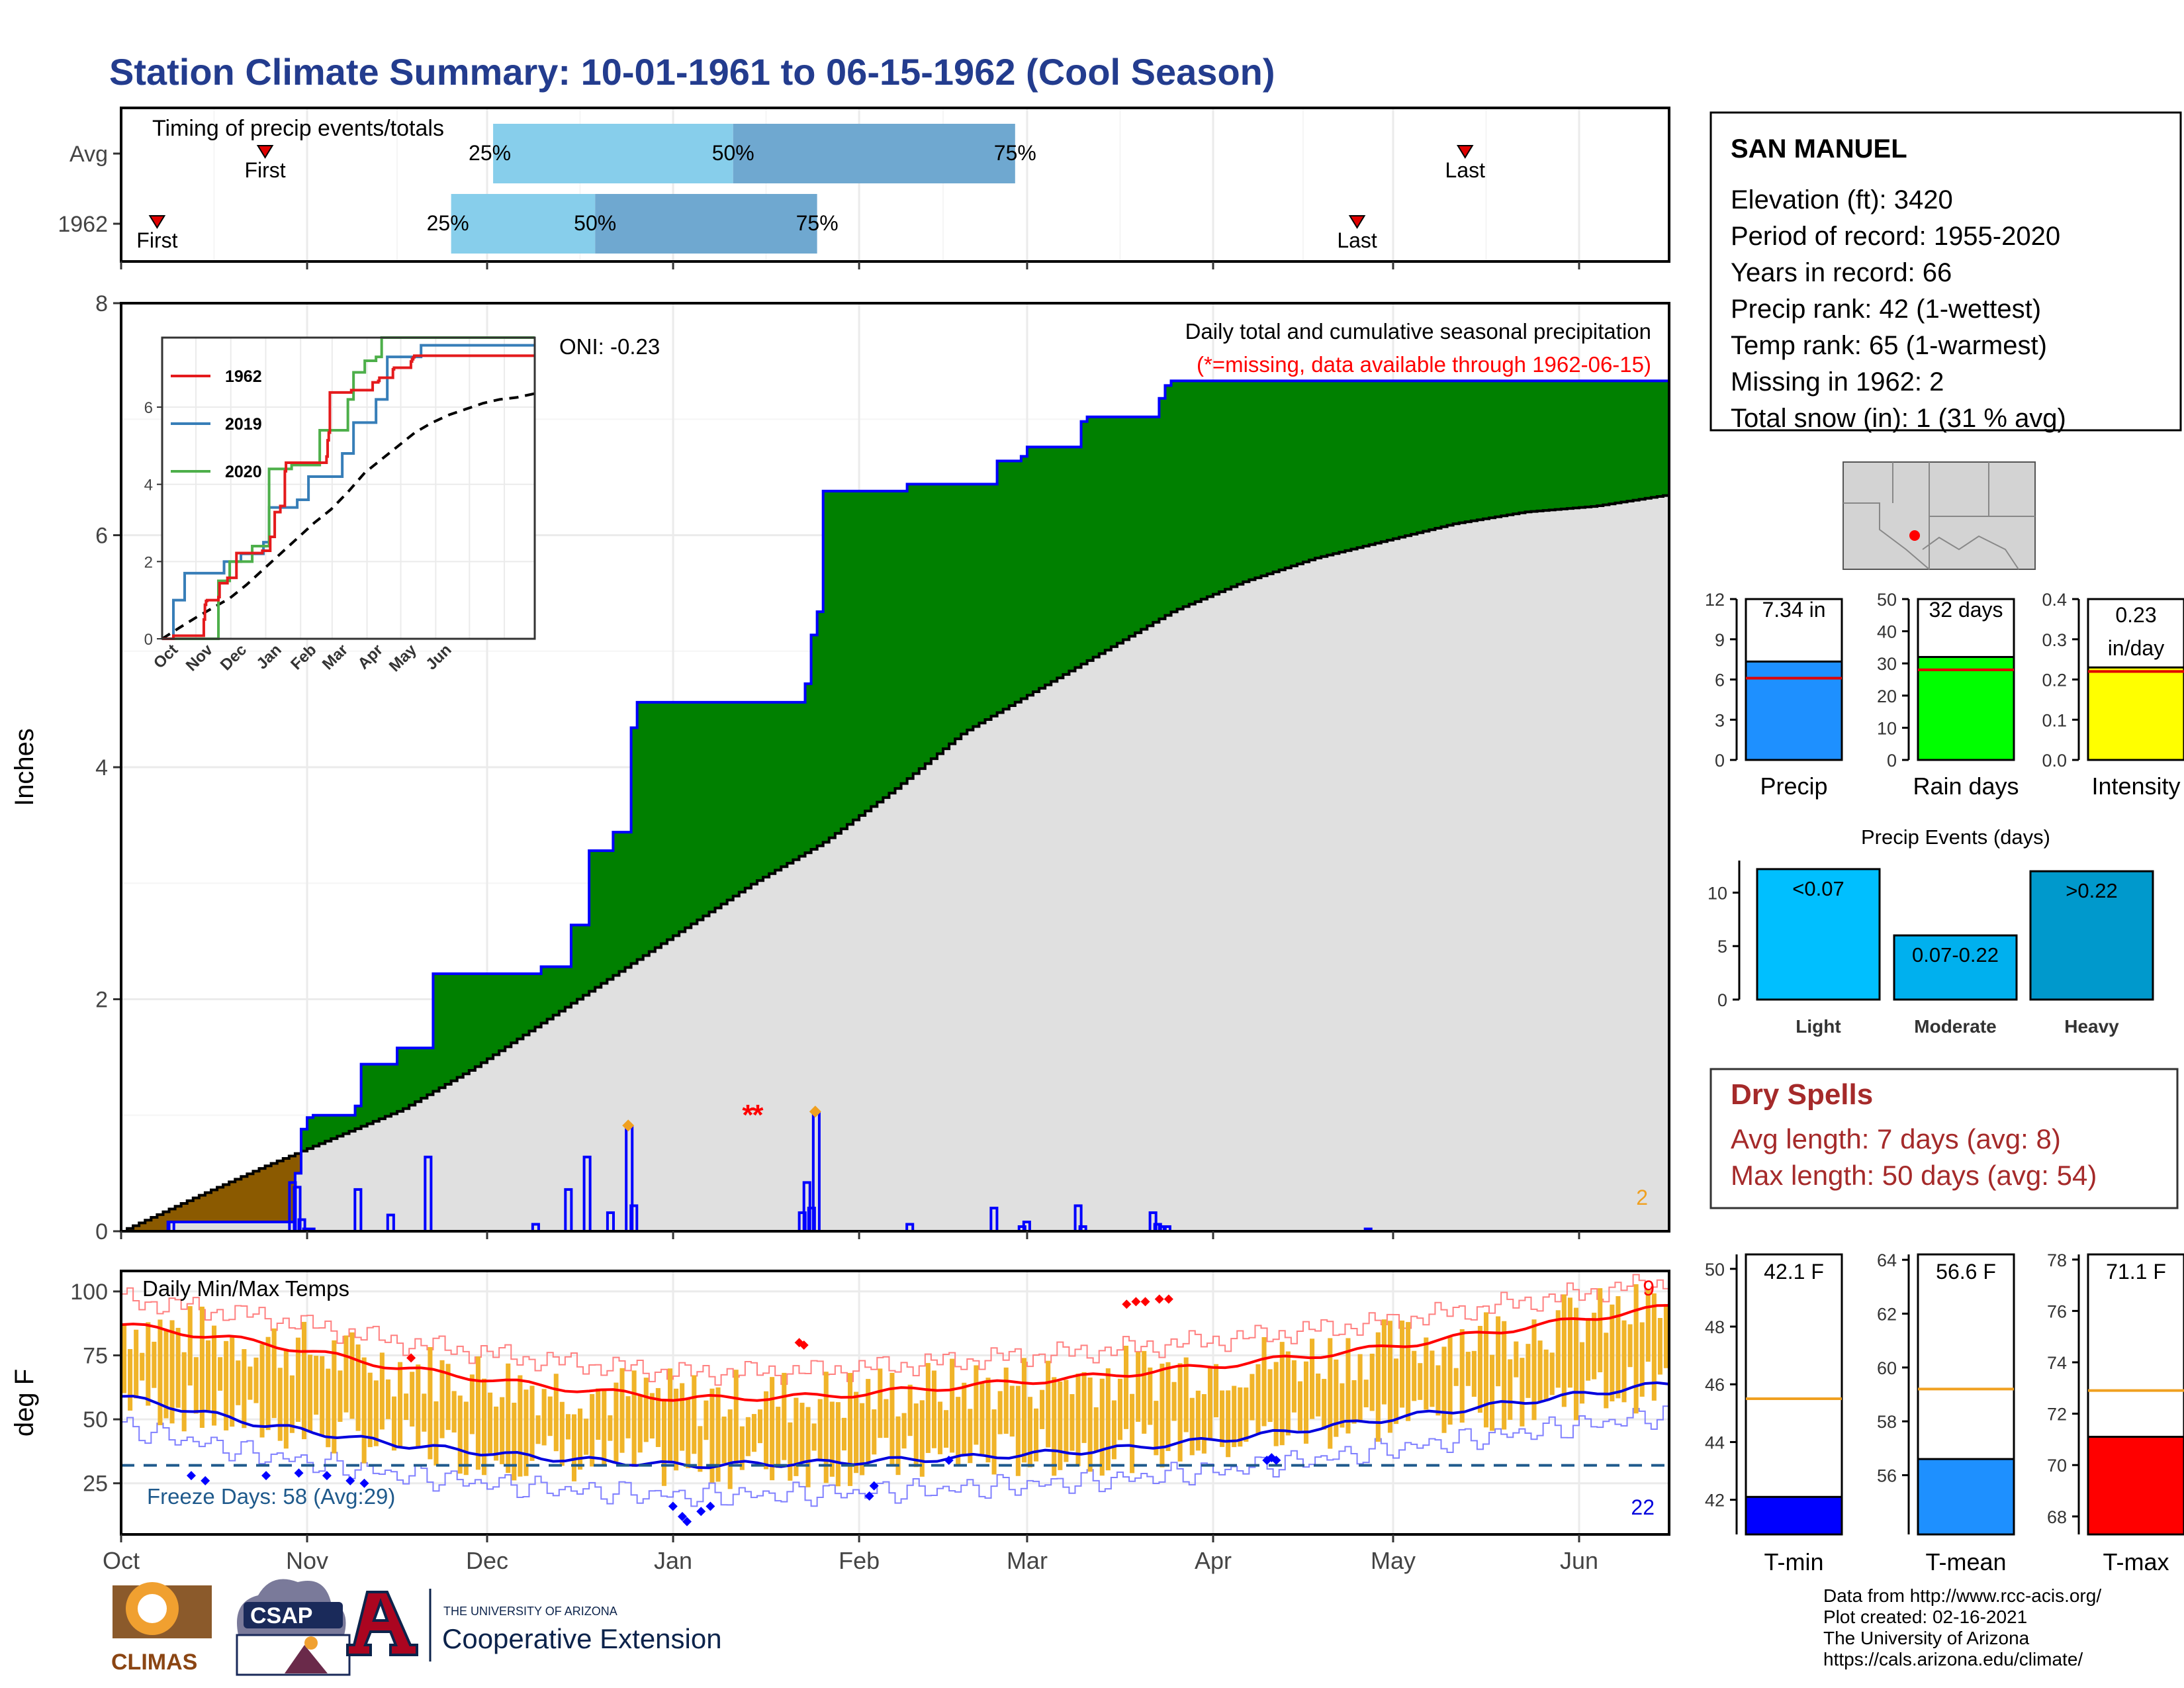  I want to click on event-bar-label: Light, so click(1818, 1026).